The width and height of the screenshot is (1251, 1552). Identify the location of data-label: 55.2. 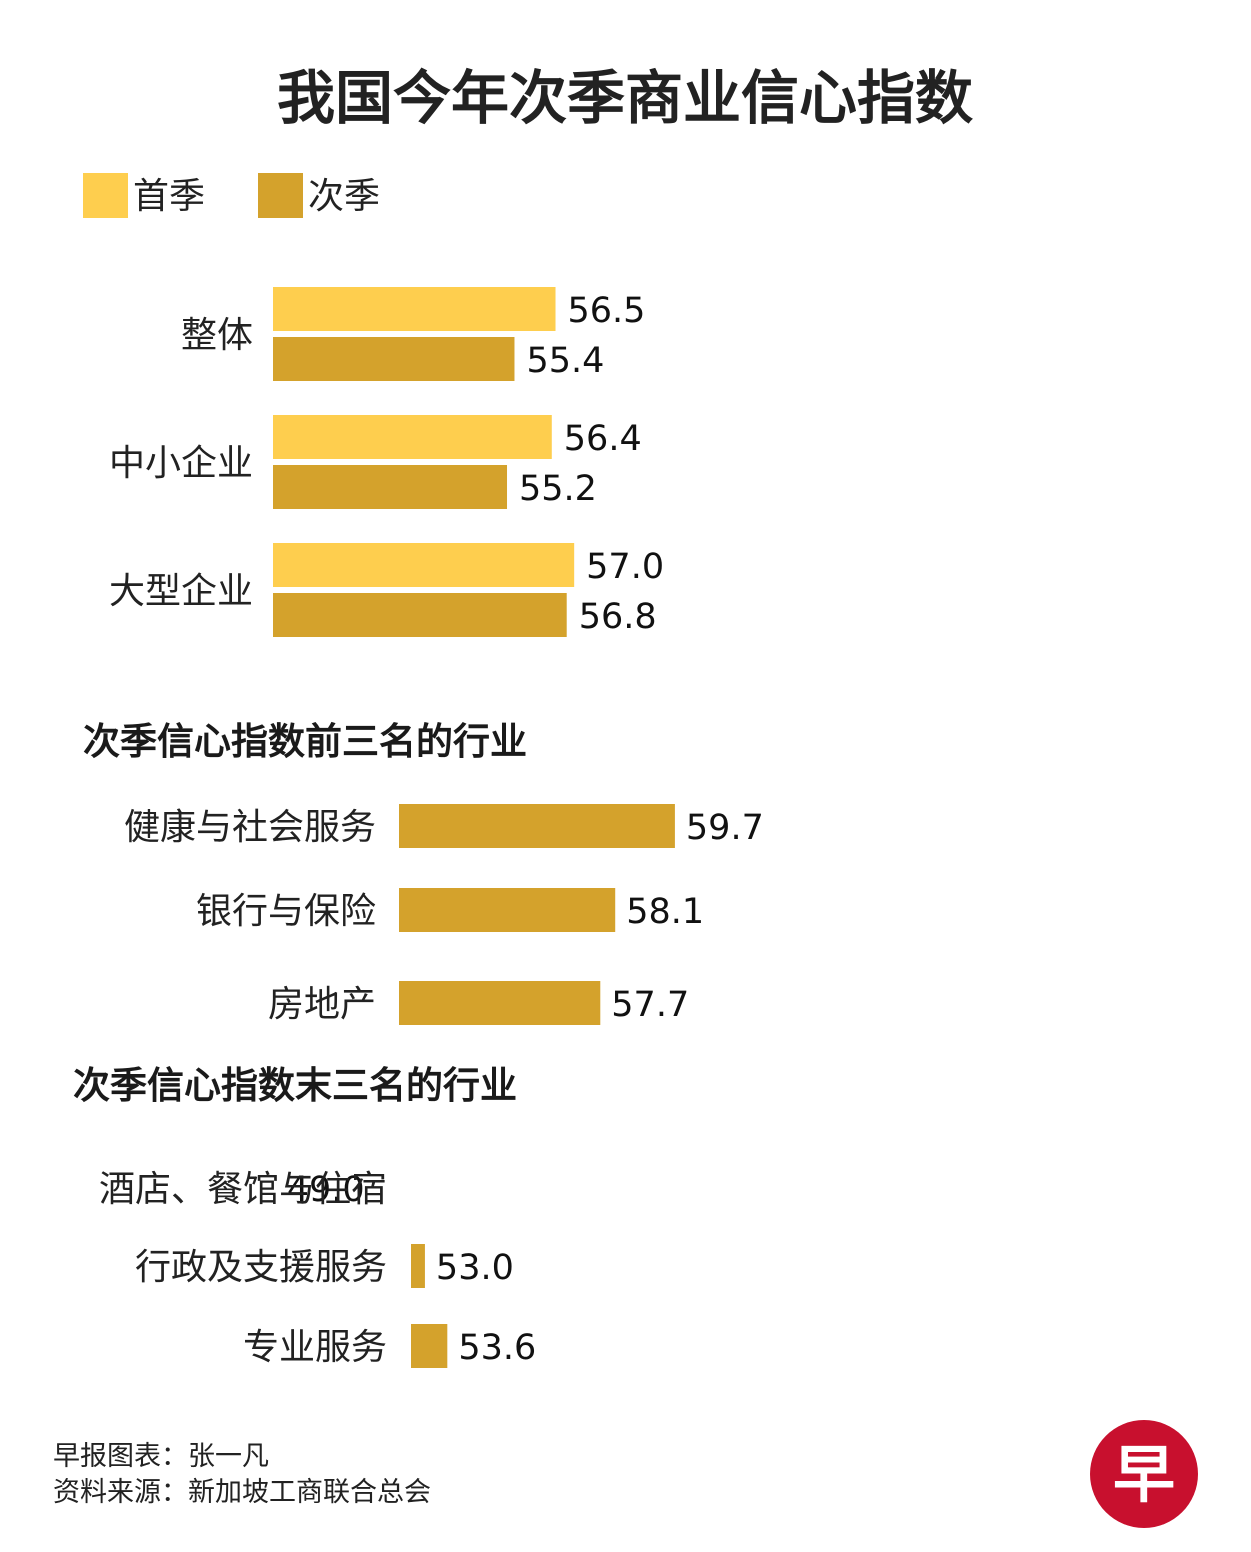
(558, 489).